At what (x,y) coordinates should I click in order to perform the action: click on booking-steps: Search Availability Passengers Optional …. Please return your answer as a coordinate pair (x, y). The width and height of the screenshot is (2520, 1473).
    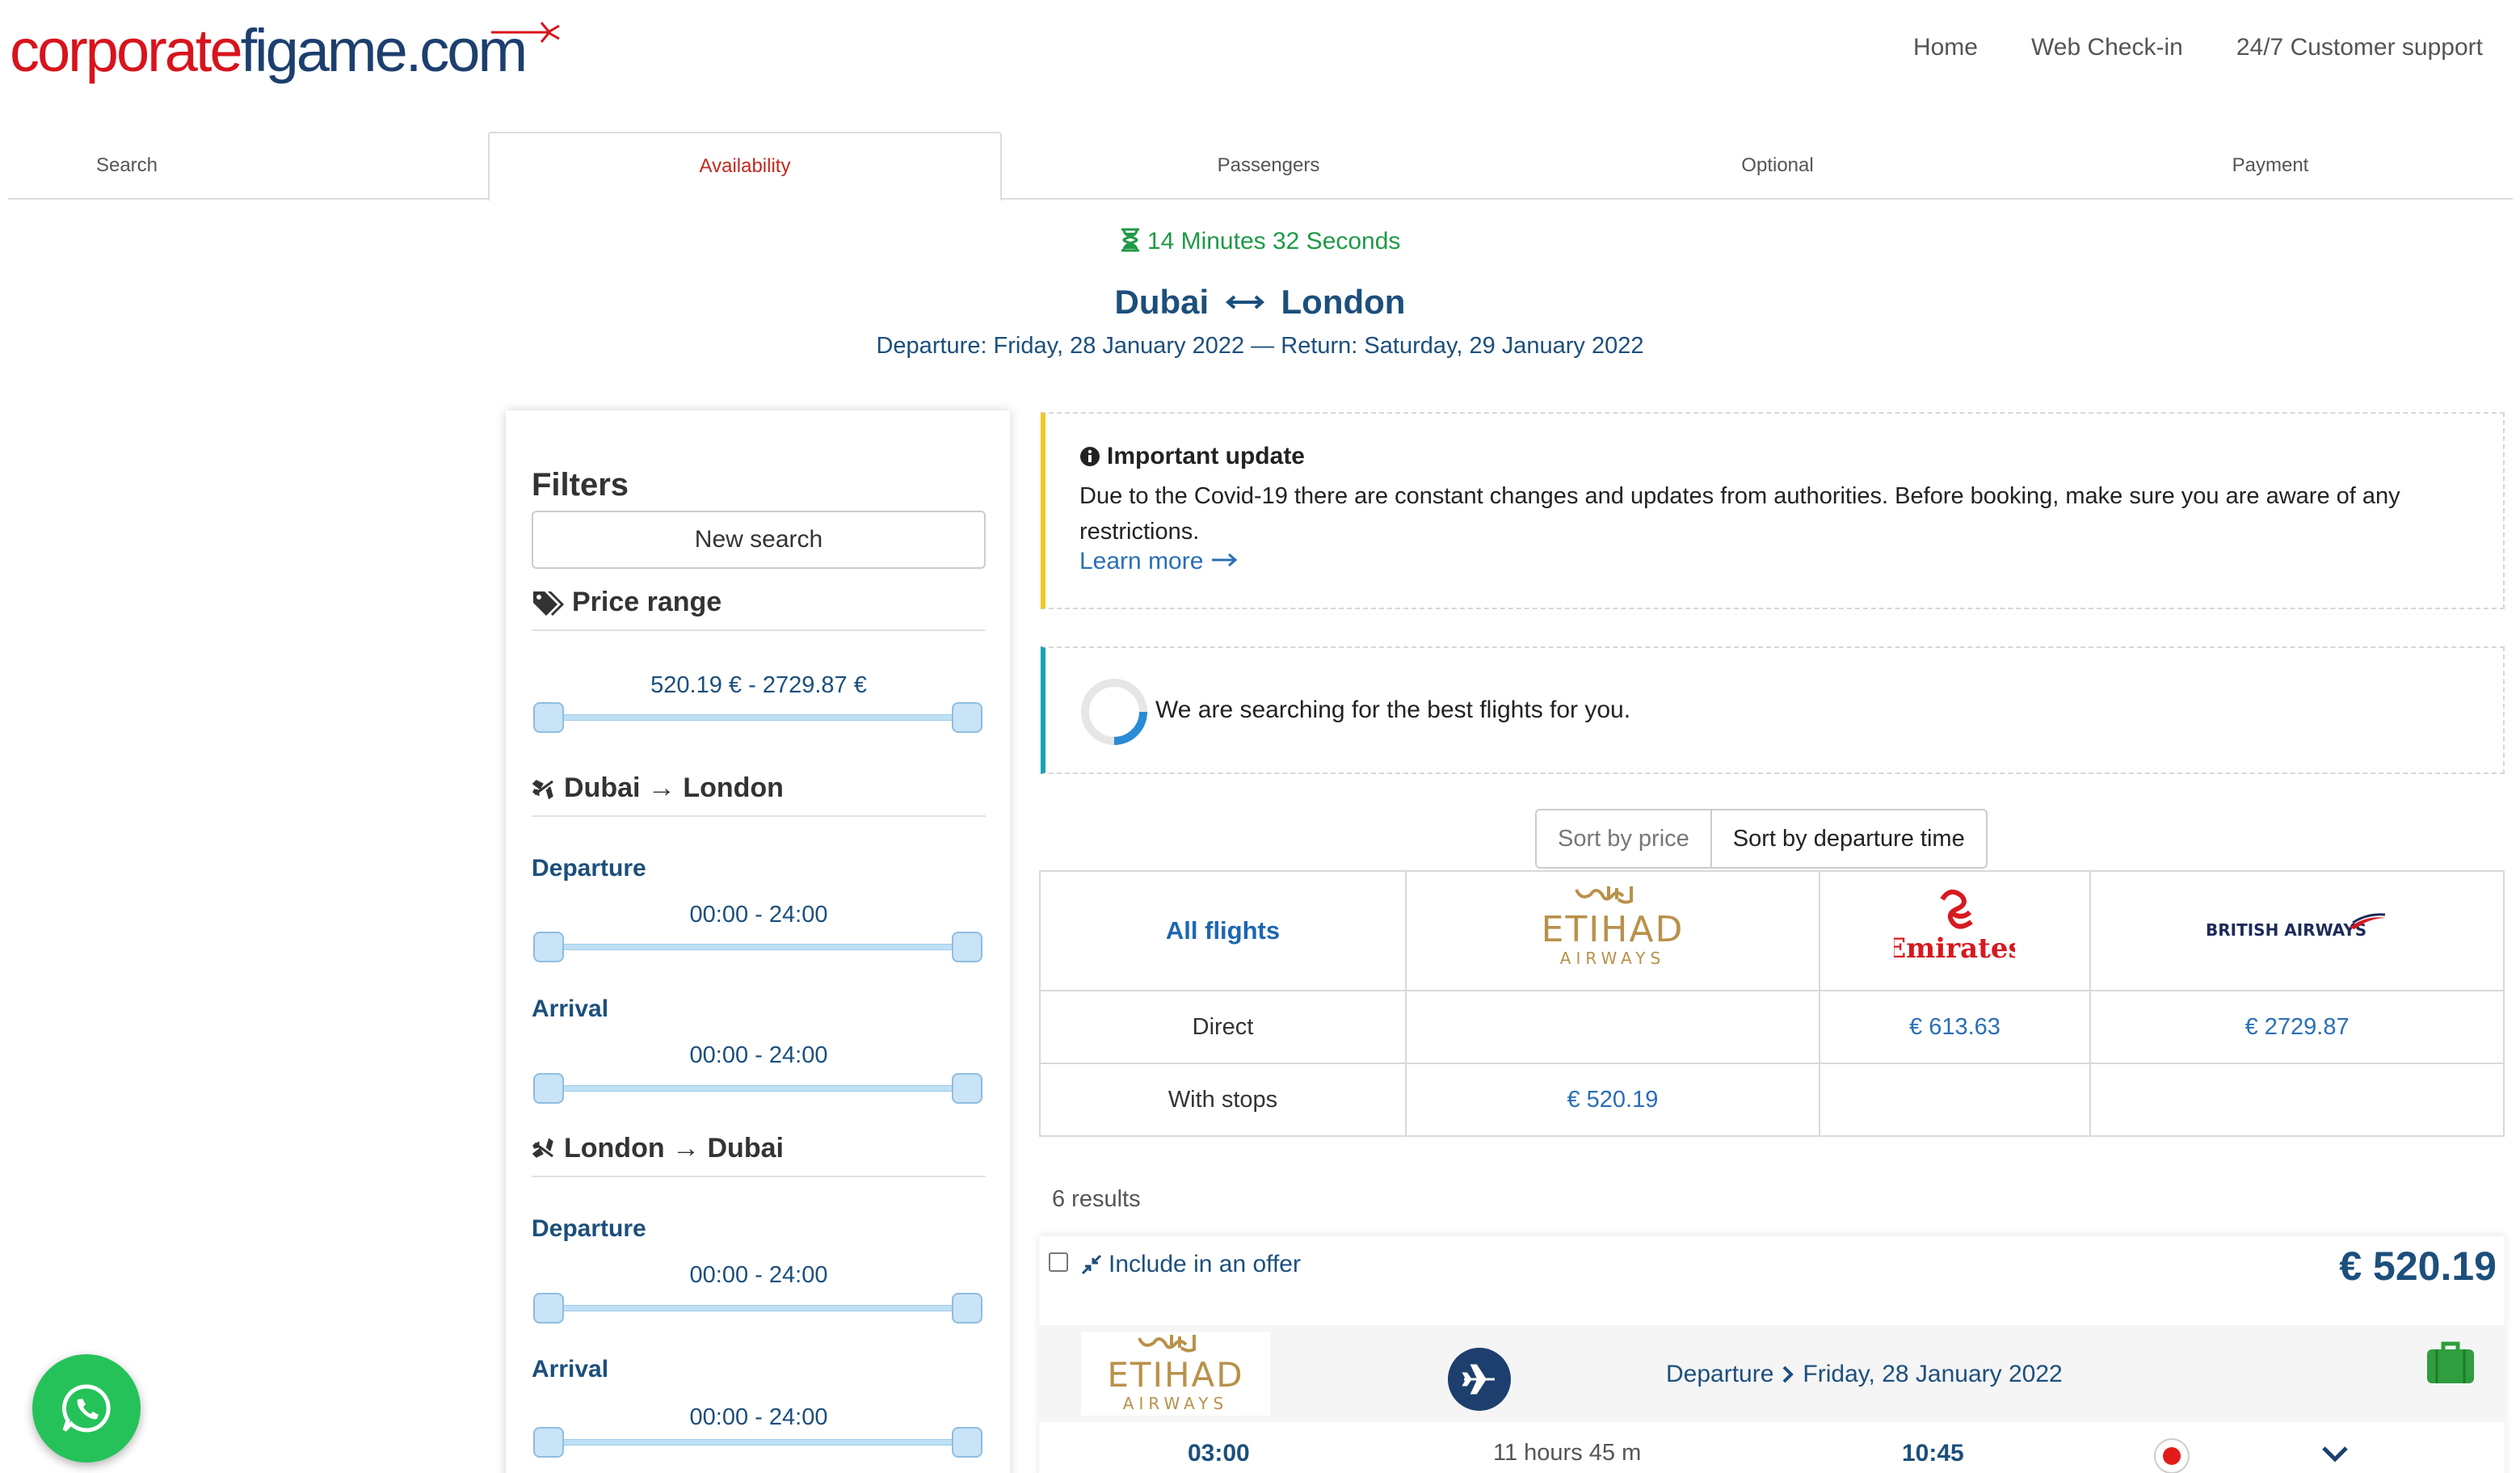
    Looking at the image, I should click on (1260, 166).